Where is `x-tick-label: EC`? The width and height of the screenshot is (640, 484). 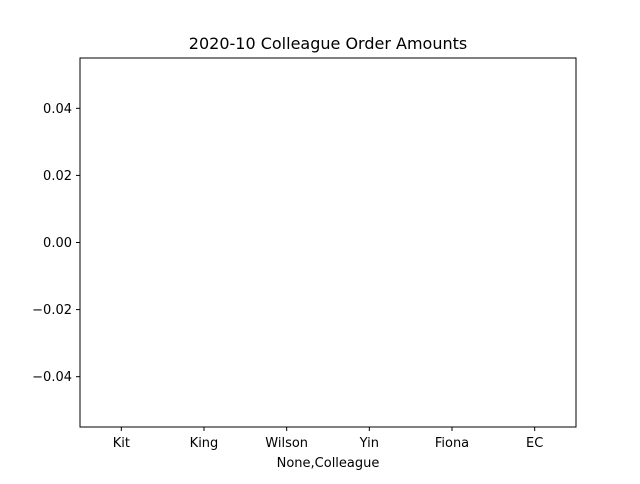 x-tick-label: EC is located at coordinates (534, 443).